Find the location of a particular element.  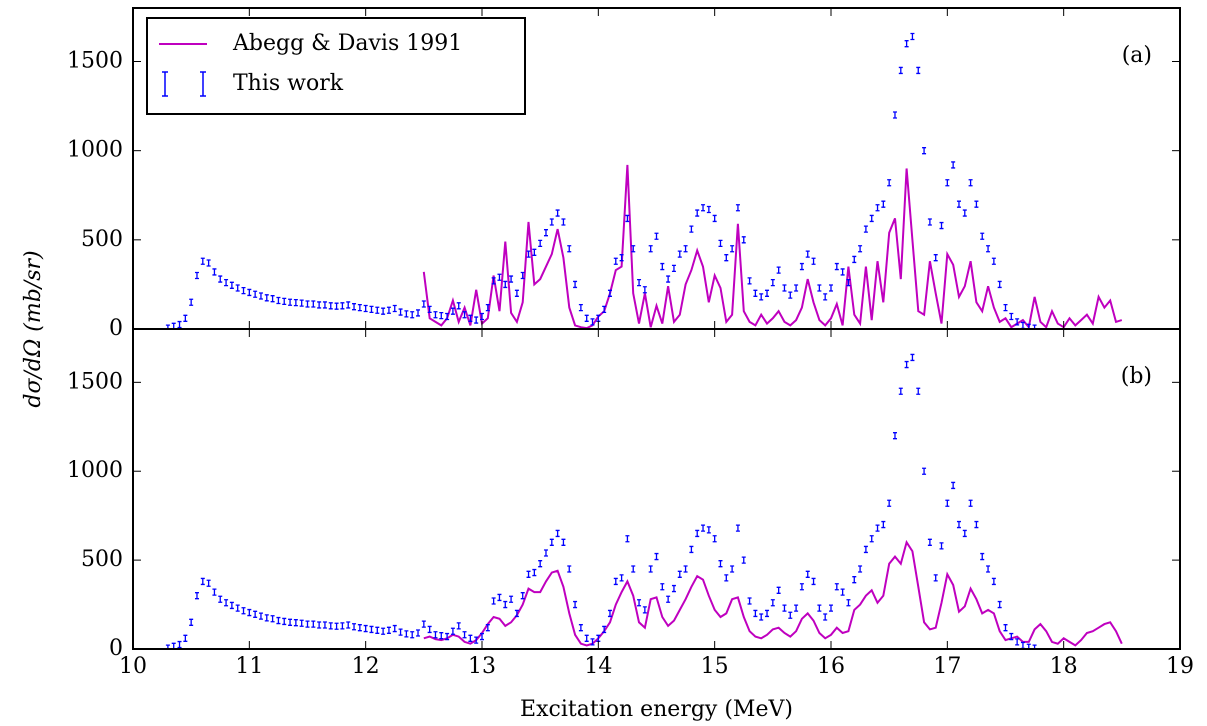

x-tick-label: 12 is located at coordinates (366, 666).